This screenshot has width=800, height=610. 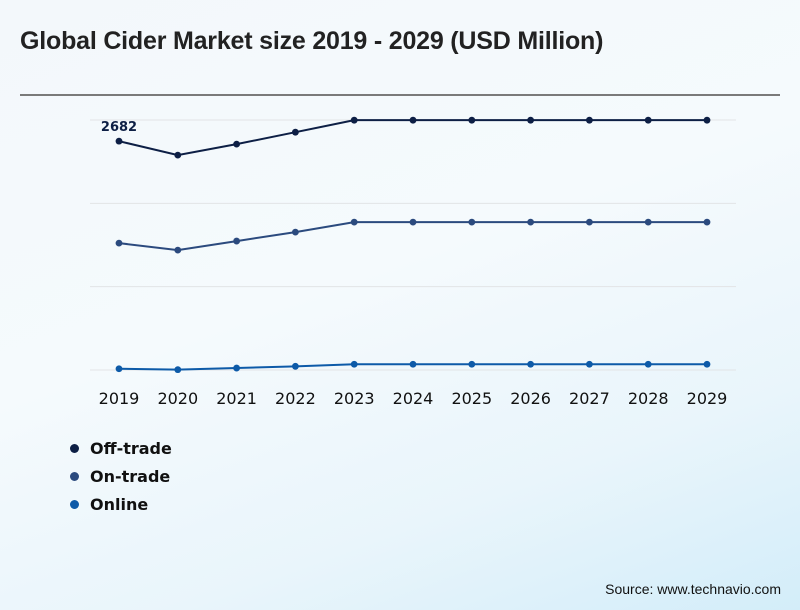 What do you see at coordinates (74, 504) in the screenshot?
I see `legend-marker-online` at bounding box center [74, 504].